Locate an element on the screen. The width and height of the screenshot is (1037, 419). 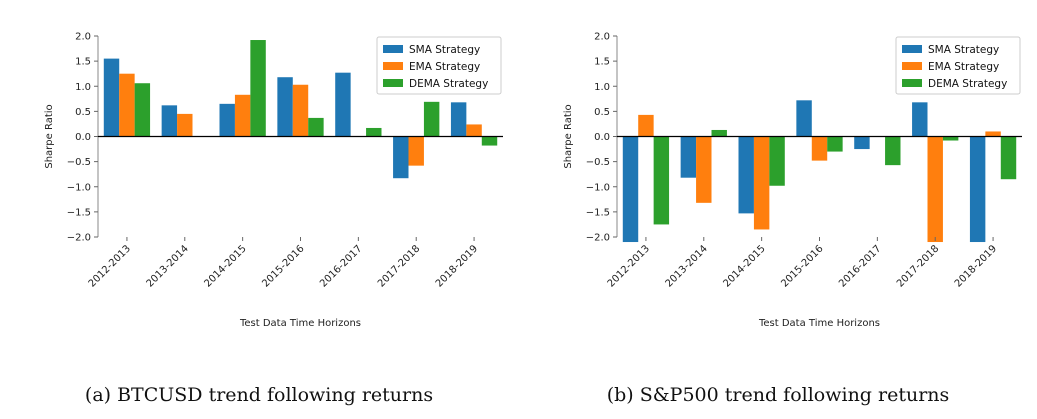
caption-a: (a) BTCUSD trend following returns is located at coordinates (259, 395).